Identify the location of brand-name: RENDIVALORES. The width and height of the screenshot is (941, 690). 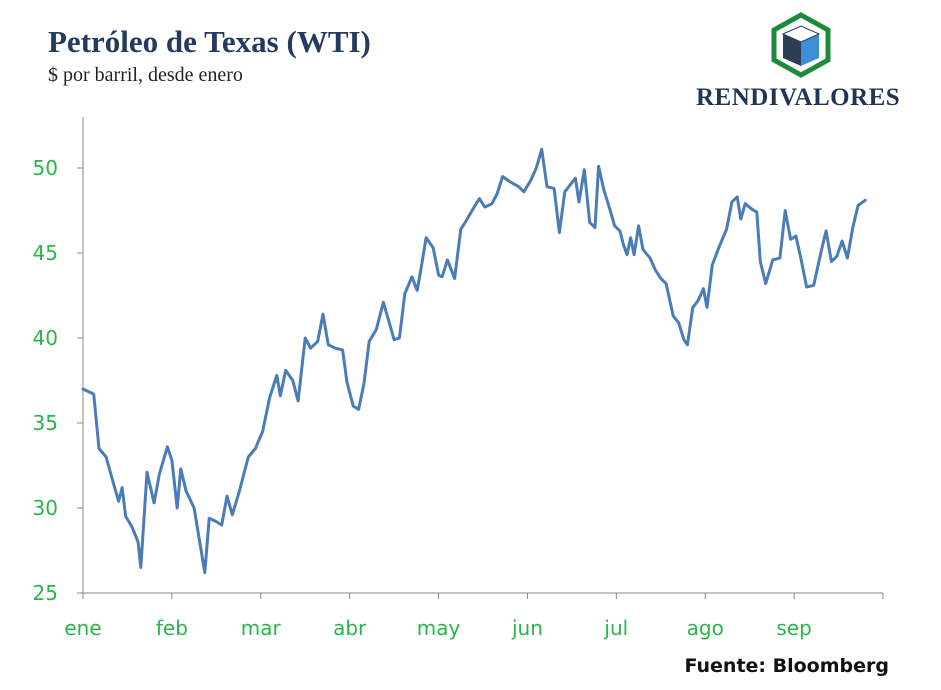
(798, 97).